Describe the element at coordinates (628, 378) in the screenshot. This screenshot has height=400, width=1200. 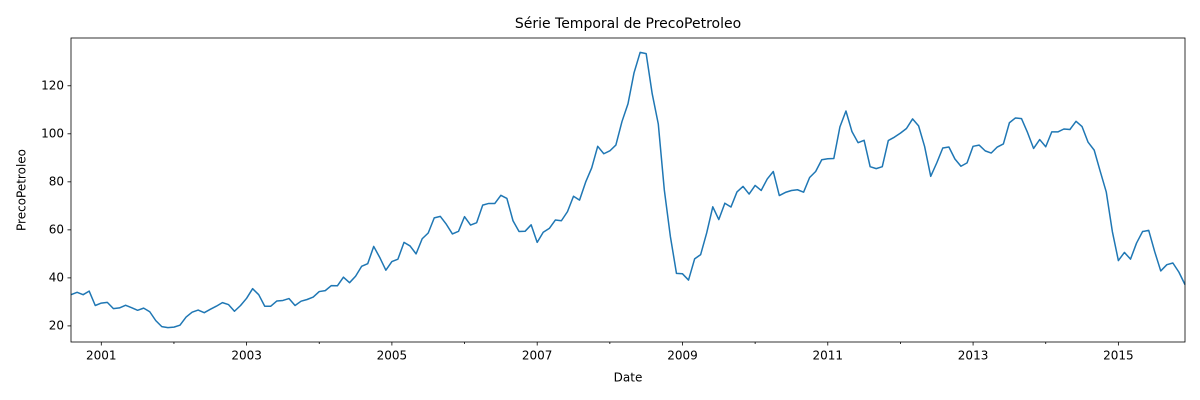
I see `x-axis-label: Date` at that location.